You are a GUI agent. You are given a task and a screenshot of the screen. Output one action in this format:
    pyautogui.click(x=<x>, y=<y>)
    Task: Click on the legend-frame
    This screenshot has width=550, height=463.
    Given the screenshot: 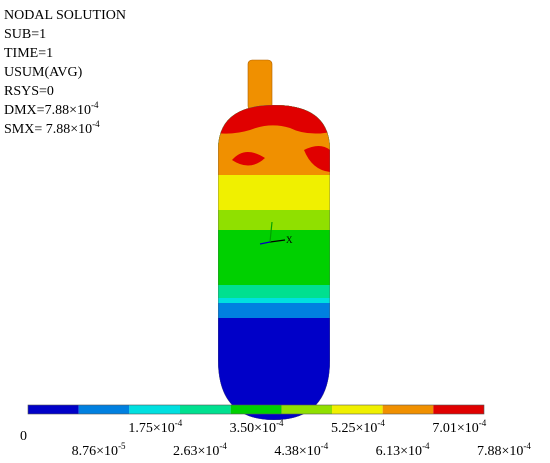 What is the action you would take?
    pyautogui.click(x=256, y=409)
    